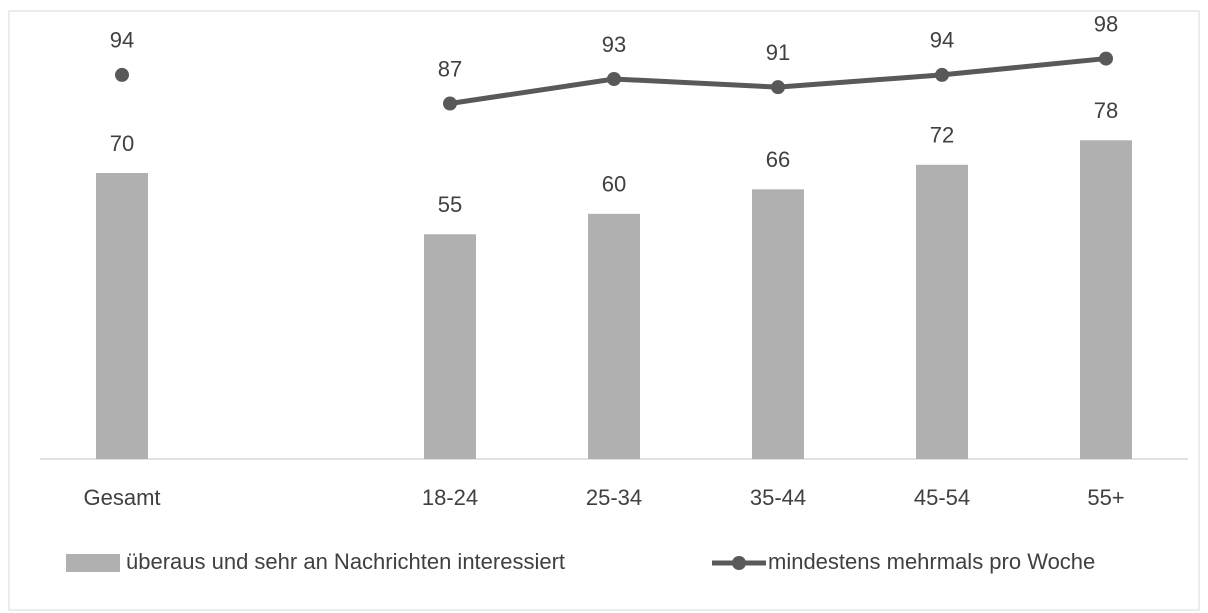  Describe the element at coordinates (122, 143) in the screenshot. I see `data-label: 70` at that location.